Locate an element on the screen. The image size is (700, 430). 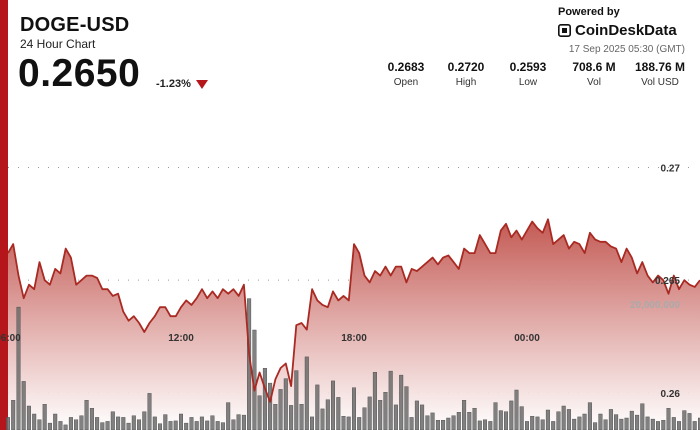
stat-low: 0.2593 Low is located at coordinates (528, 74).